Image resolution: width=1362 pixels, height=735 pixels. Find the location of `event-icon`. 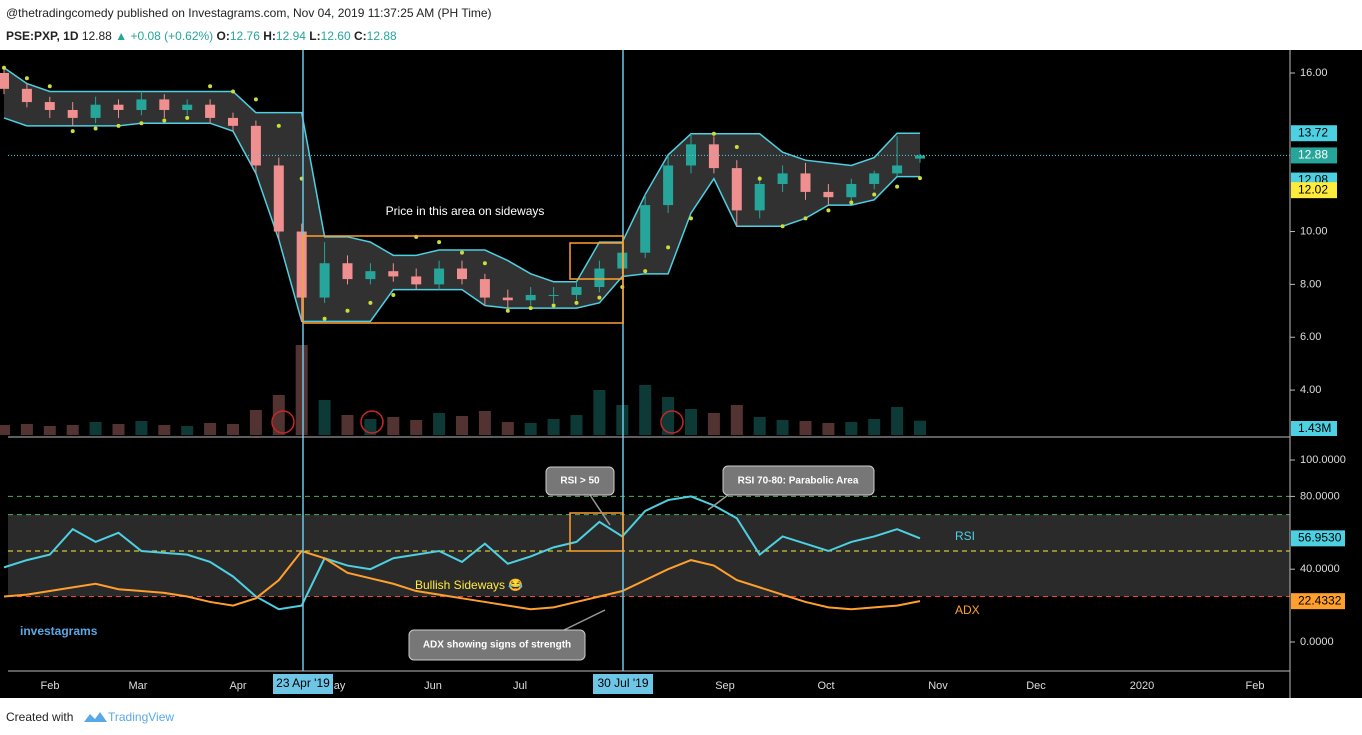

event-icon is located at coordinates (283, 422).